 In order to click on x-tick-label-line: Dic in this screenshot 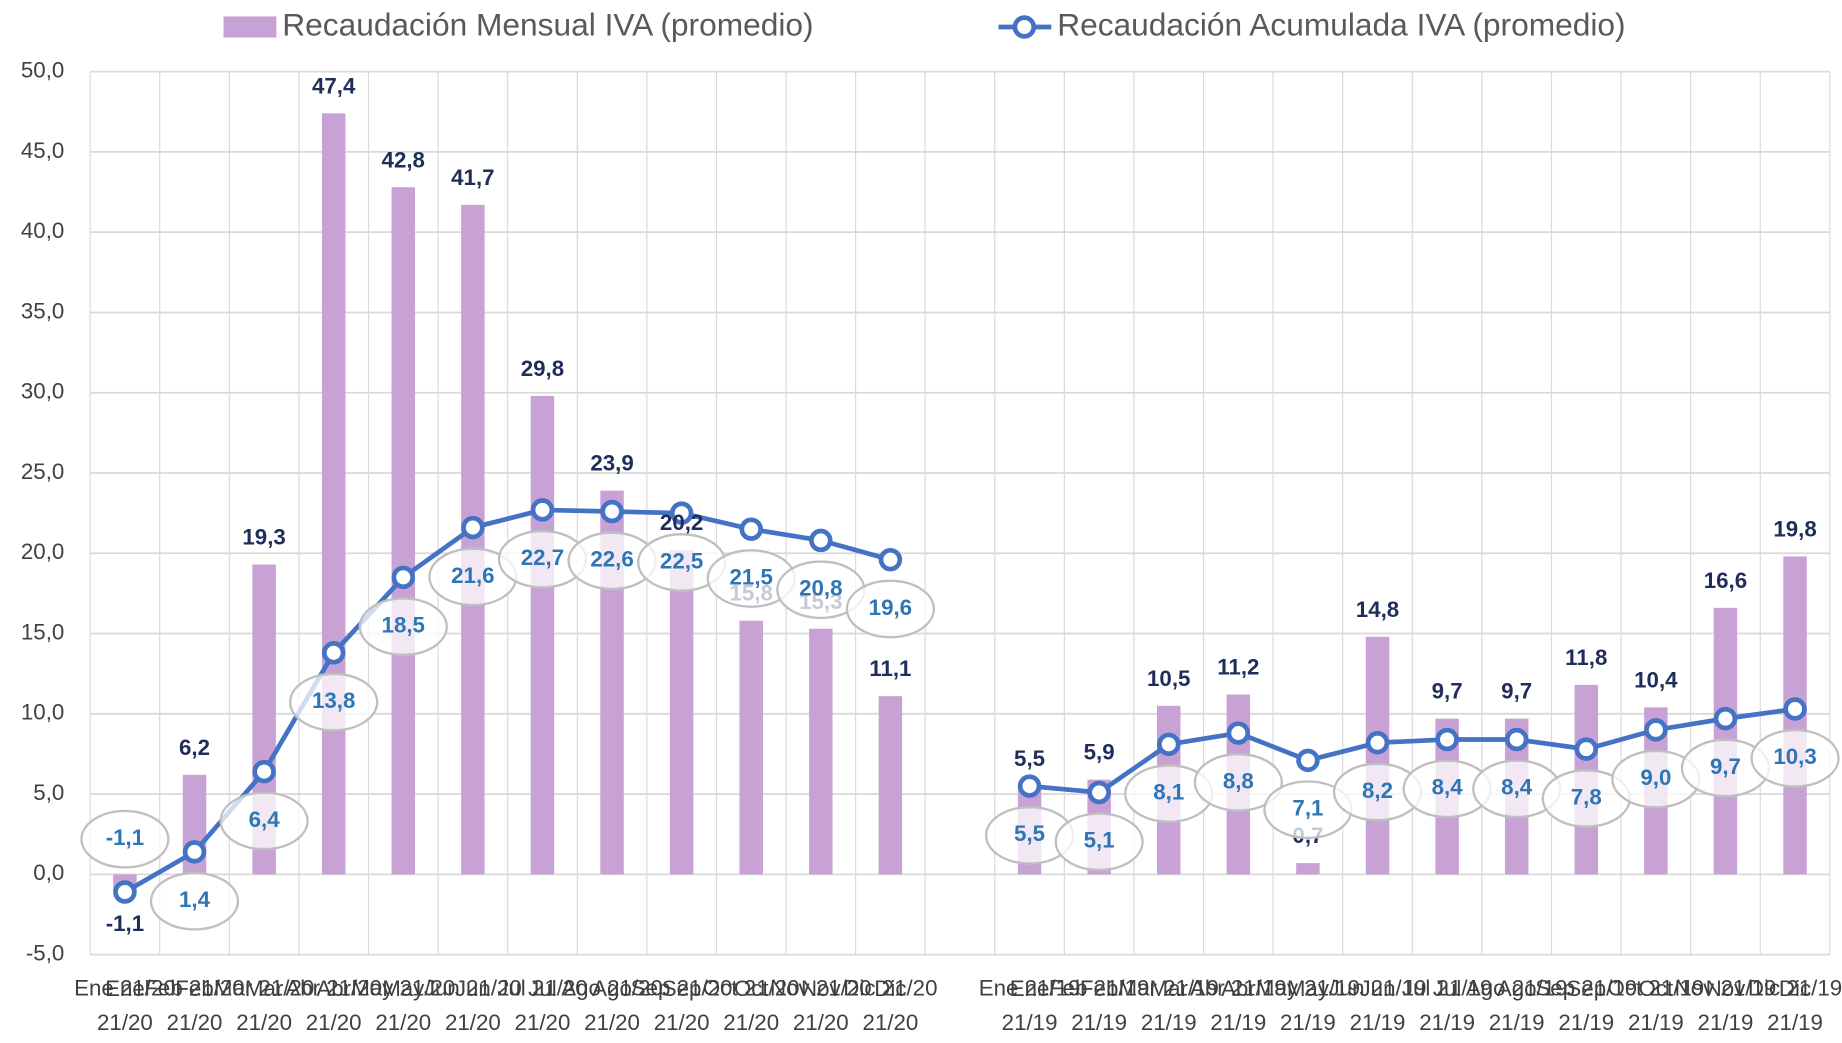, I will do `click(890, 988)`.